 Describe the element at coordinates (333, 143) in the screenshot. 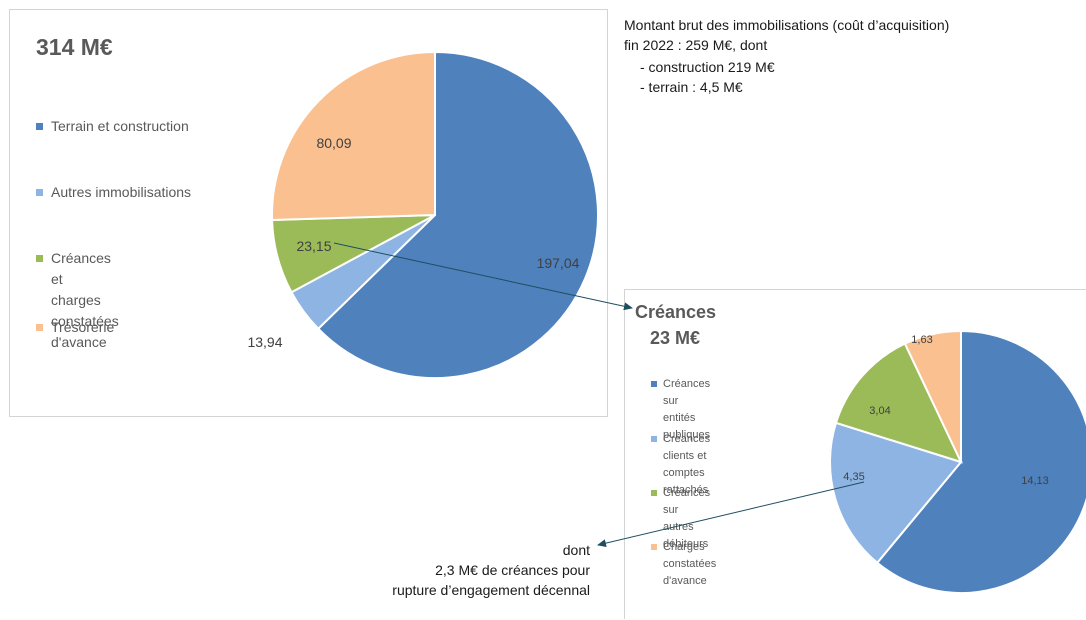

I see `pie-data-label: 80,09` at that location.